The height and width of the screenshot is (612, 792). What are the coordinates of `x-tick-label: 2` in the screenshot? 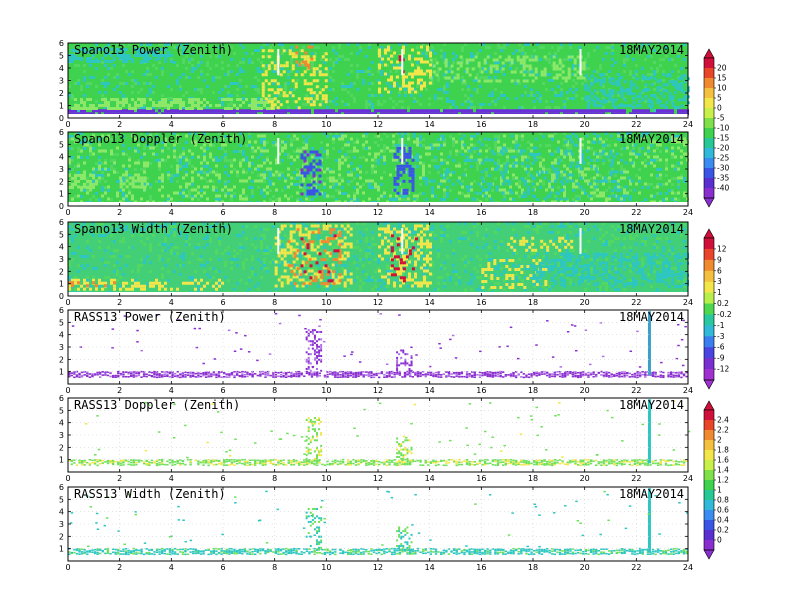 It's located at (119, 124).